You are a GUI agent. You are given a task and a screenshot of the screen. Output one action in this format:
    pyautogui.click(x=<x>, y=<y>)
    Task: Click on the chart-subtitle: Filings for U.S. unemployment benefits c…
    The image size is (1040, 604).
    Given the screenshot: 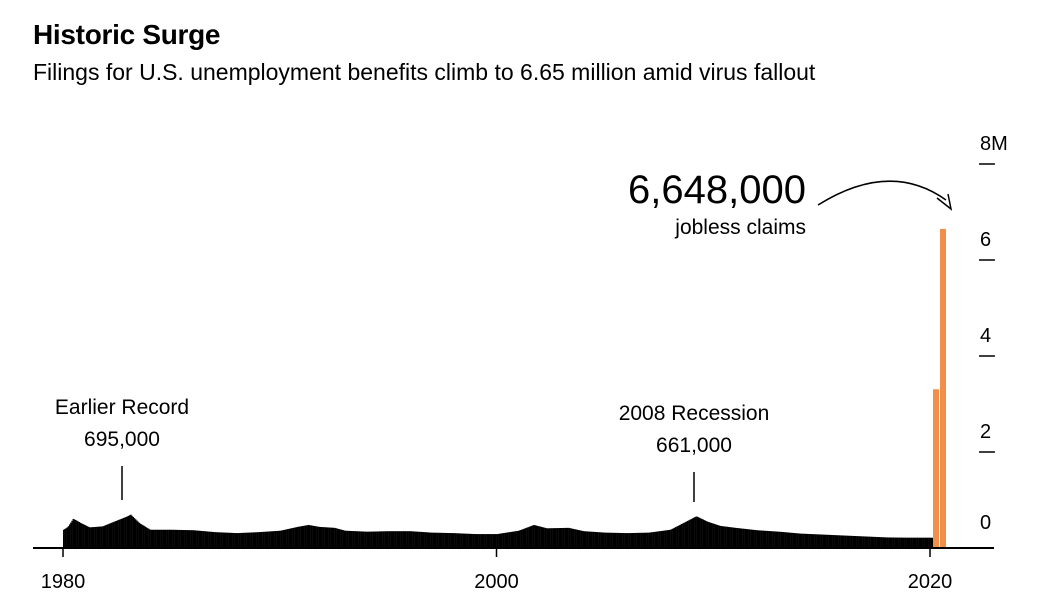 What is the action you would take?
    pyautogui.click(x=424, y=72)
    